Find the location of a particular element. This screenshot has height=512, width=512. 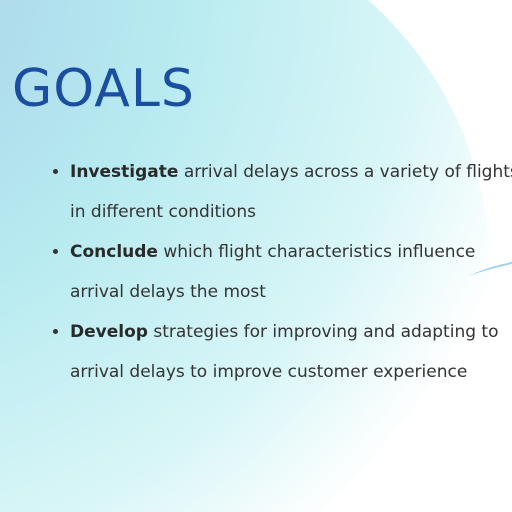

bullet-lead: Conclude is located at coordinates (114, 252).